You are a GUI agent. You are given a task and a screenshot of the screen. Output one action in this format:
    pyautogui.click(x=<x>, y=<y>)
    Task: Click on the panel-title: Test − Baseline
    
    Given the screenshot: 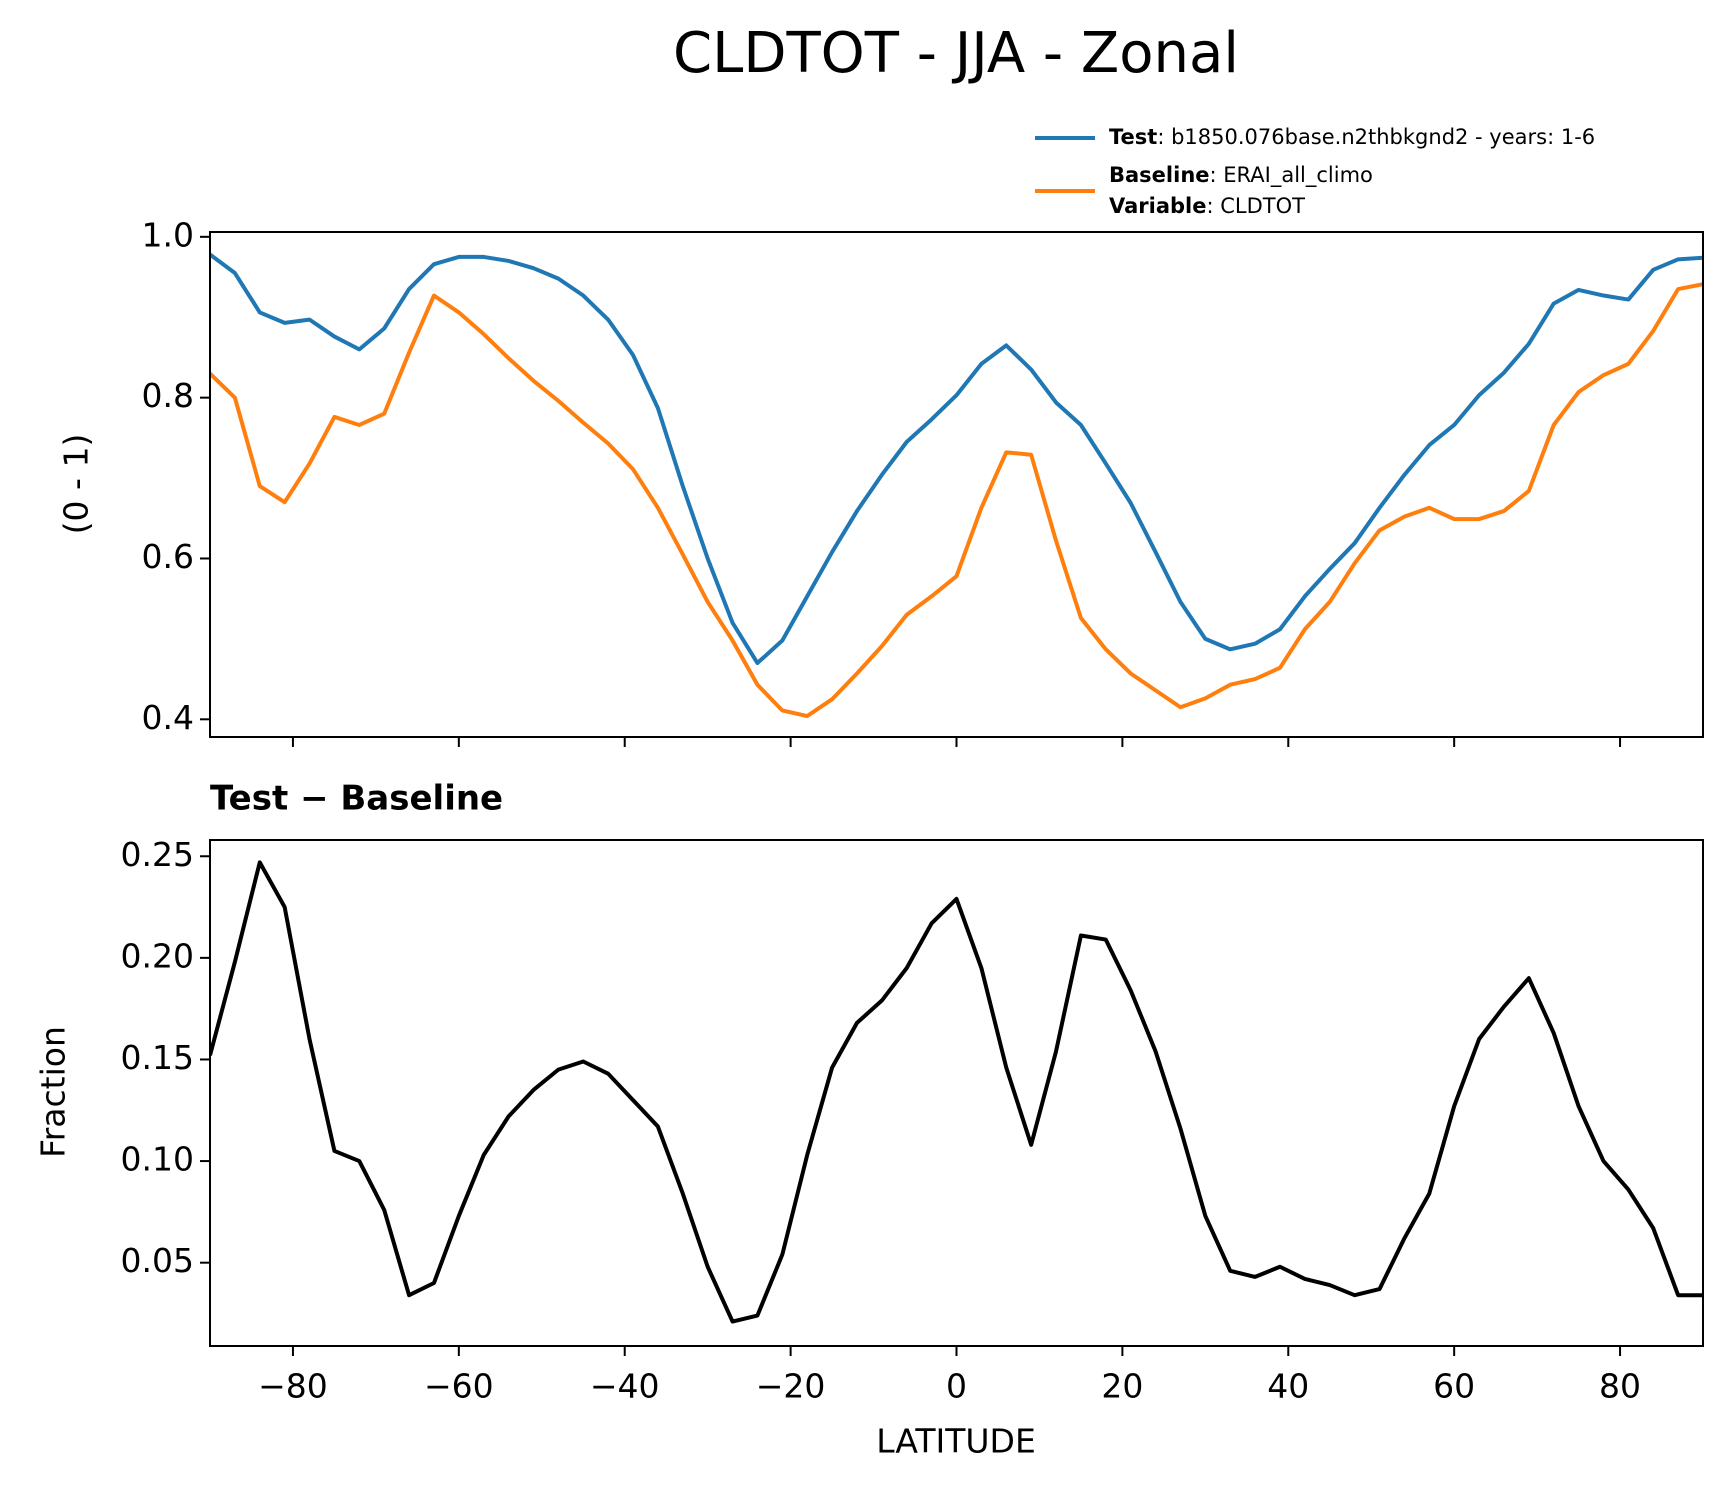 What is the action you would take?
    pyautogui.click(x=356, y=799)
    